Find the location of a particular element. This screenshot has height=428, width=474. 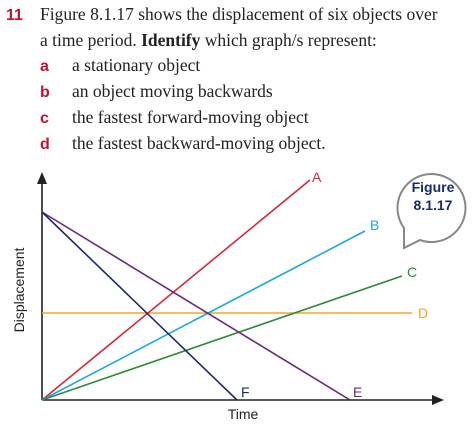

line-label: C is located at coordinates (412, 272).